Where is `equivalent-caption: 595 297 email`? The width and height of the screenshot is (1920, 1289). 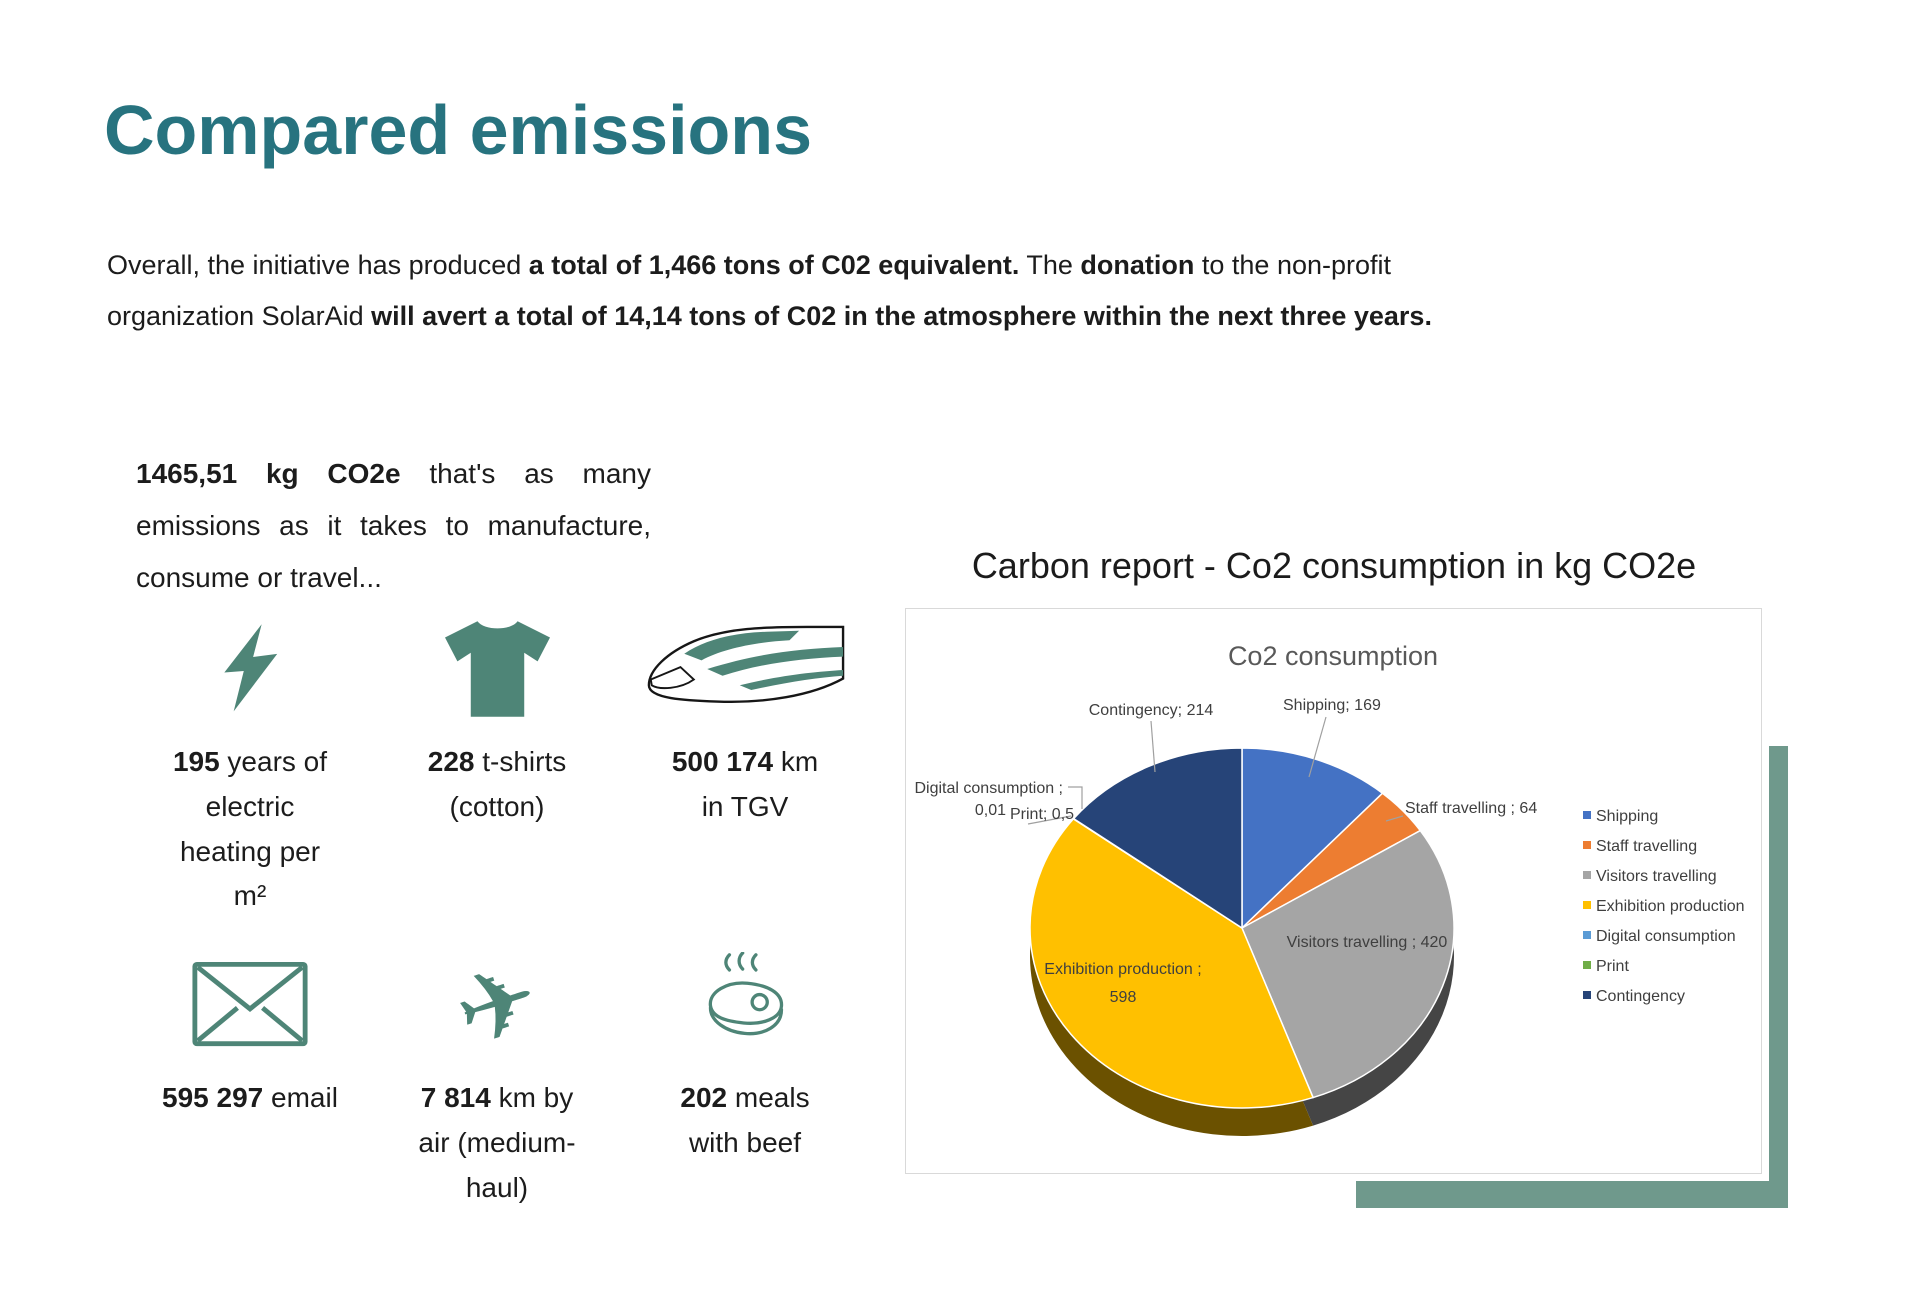
equivalent-caption: 595 297 email is located at coordinates (250, 1097).